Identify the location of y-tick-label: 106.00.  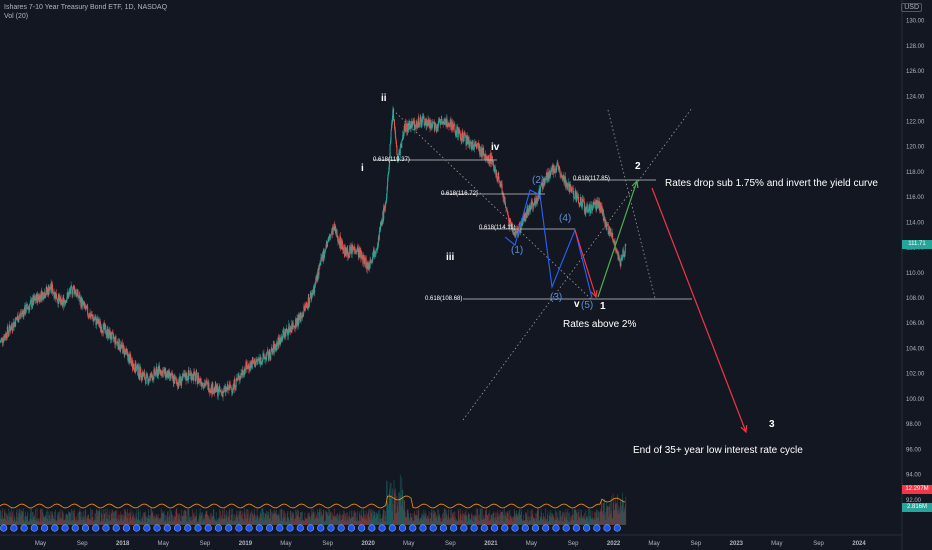
(915, 324).